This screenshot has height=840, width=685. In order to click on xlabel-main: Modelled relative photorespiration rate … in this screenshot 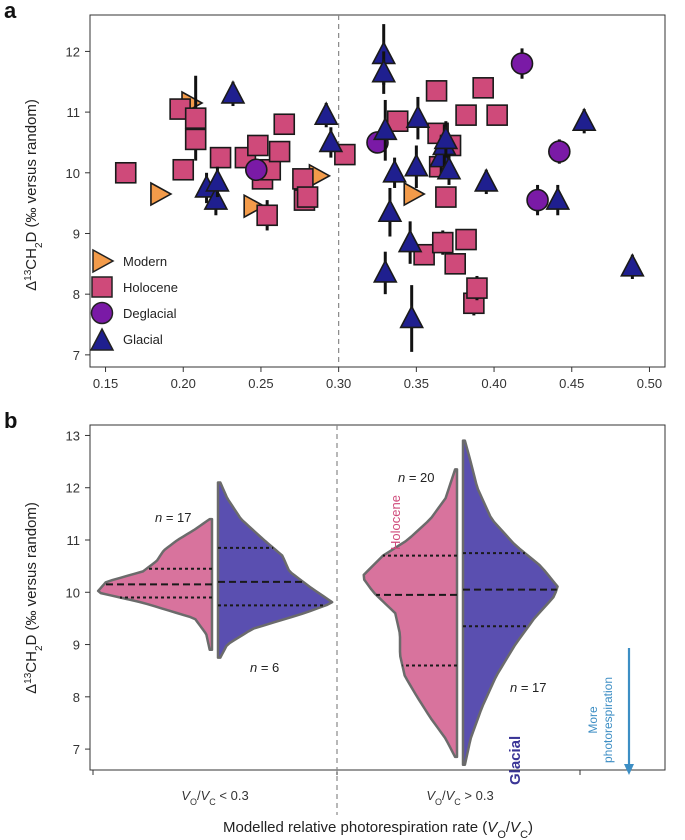, I will do `click(355, 827)`.